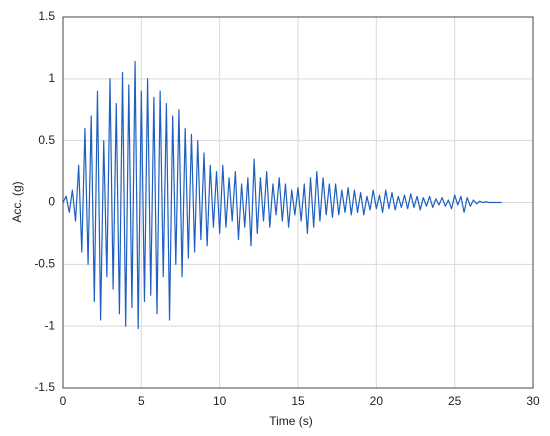 Image resolution: width=550 pixels, height=436 pixels. Describe the element at coordinates (220, 401) in the screenshot. I see `x-tick-label: 10` at that location.